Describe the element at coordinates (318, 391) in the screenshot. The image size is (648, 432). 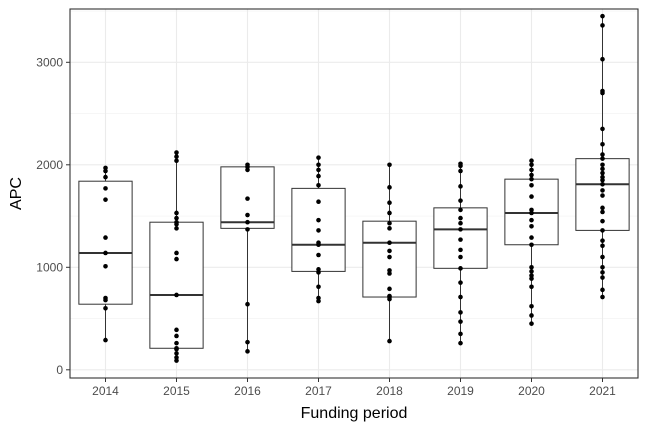
I see `x-tick-label: 2017` at that location.